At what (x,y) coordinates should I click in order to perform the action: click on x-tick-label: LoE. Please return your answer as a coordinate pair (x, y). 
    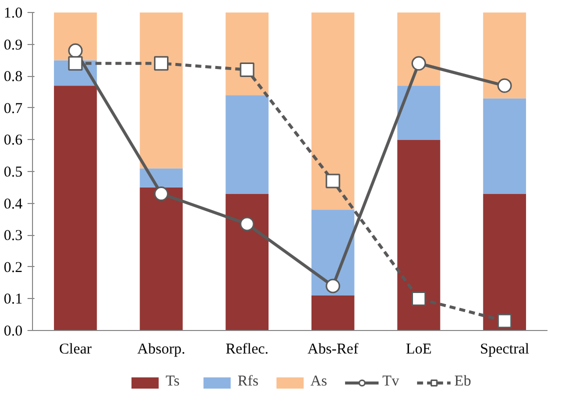
    Looking at the image, I should click on (419, 350).